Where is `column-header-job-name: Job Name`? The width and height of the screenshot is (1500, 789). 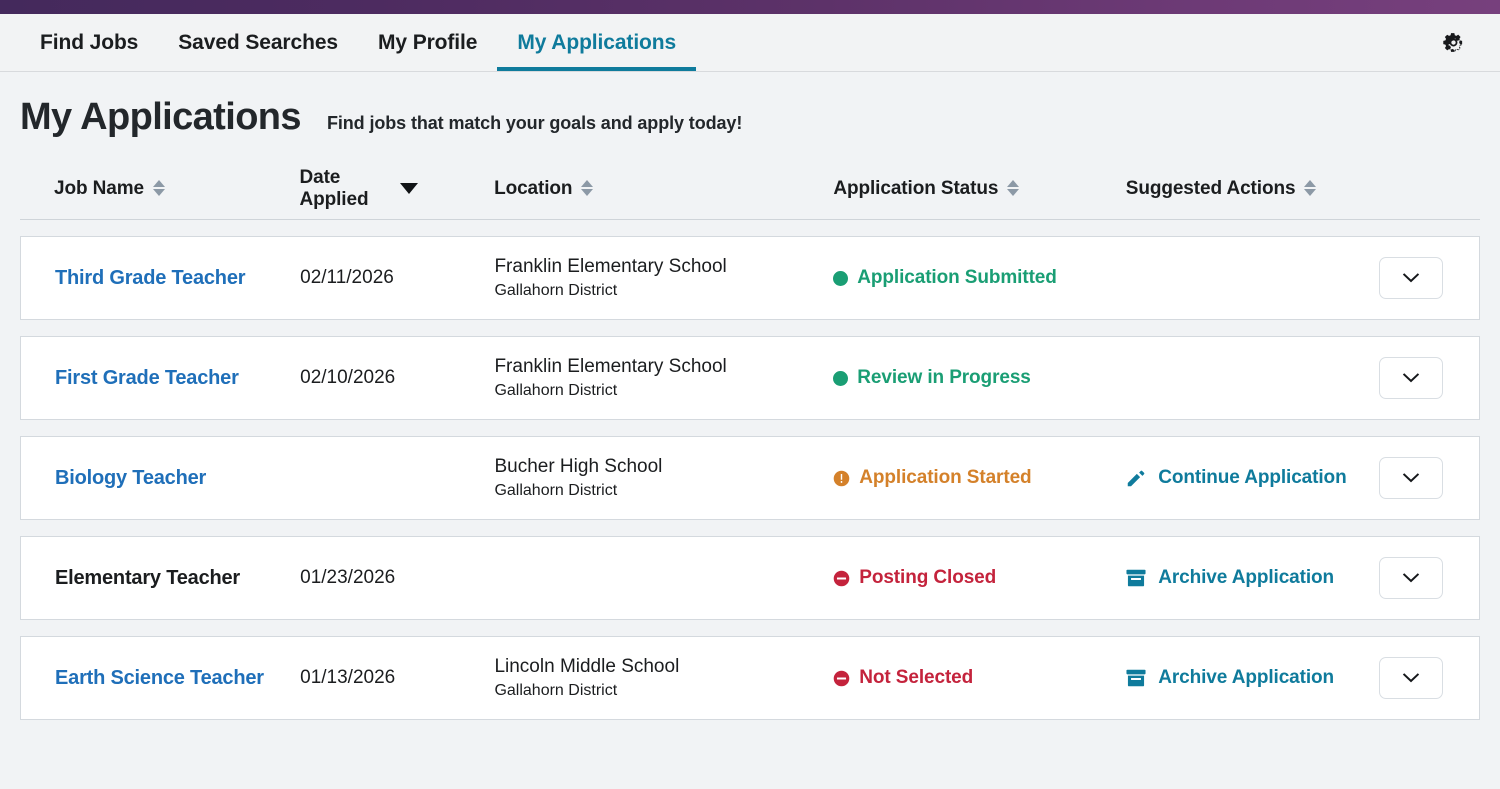 column-header-job-name: Job Name is located at coordinates (159, 188).